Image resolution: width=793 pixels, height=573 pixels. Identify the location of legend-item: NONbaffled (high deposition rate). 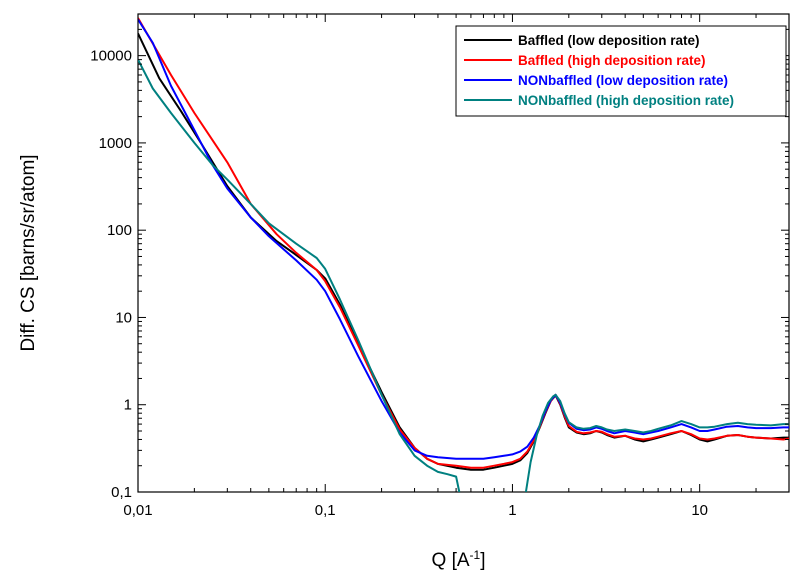
(599, 100).